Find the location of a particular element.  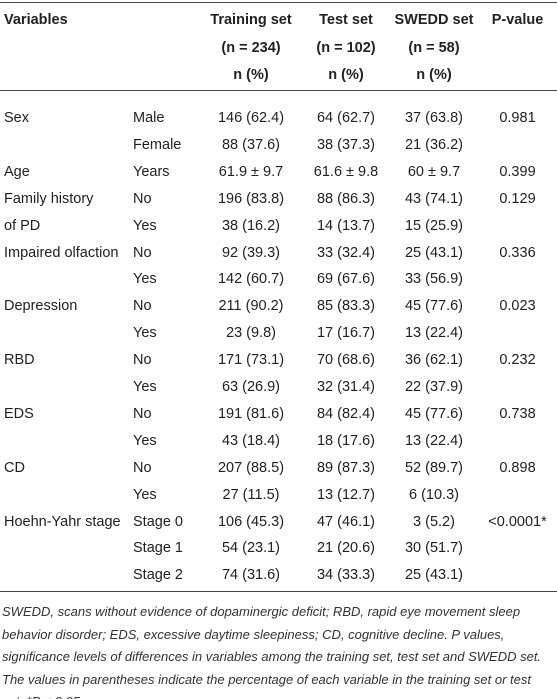

body-cell: 38 (37.3) is located at coordinates (346, 144).